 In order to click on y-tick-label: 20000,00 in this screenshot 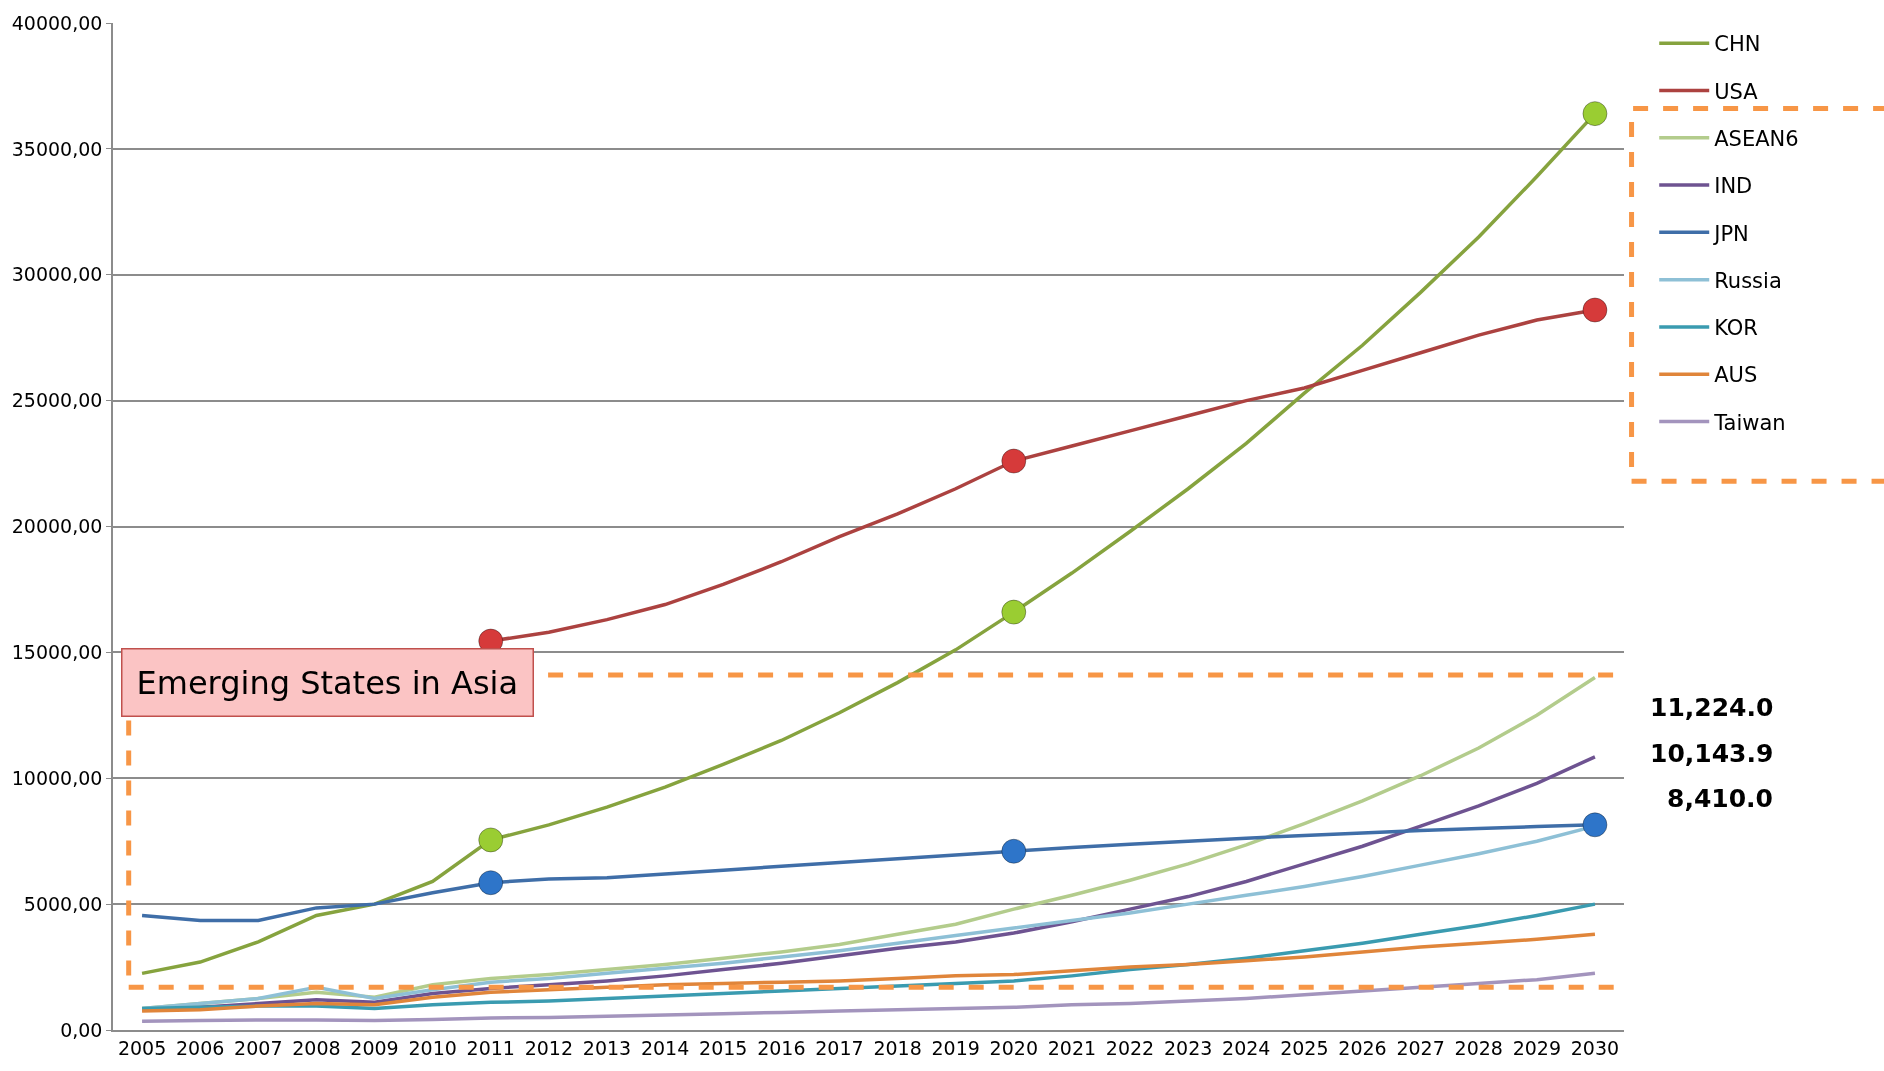, I will do `click(57, 526)`.